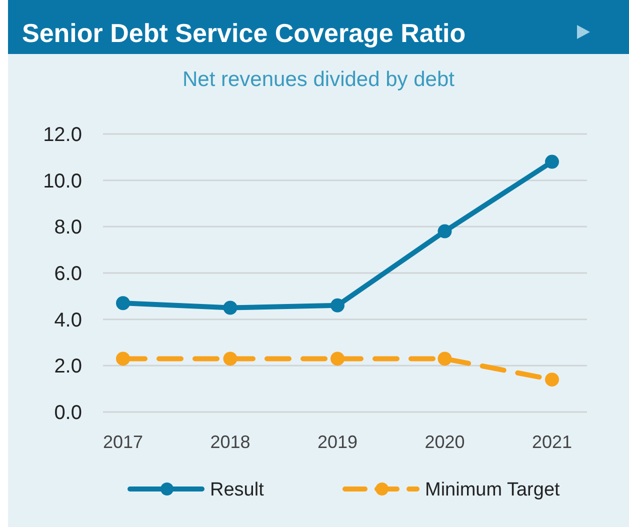 Image resolution: width=629 pixels, height=527 pixels. Describe the element at coordinates (123, 442) in the screenshot. I see `x-tick-label: 2017` at that location.